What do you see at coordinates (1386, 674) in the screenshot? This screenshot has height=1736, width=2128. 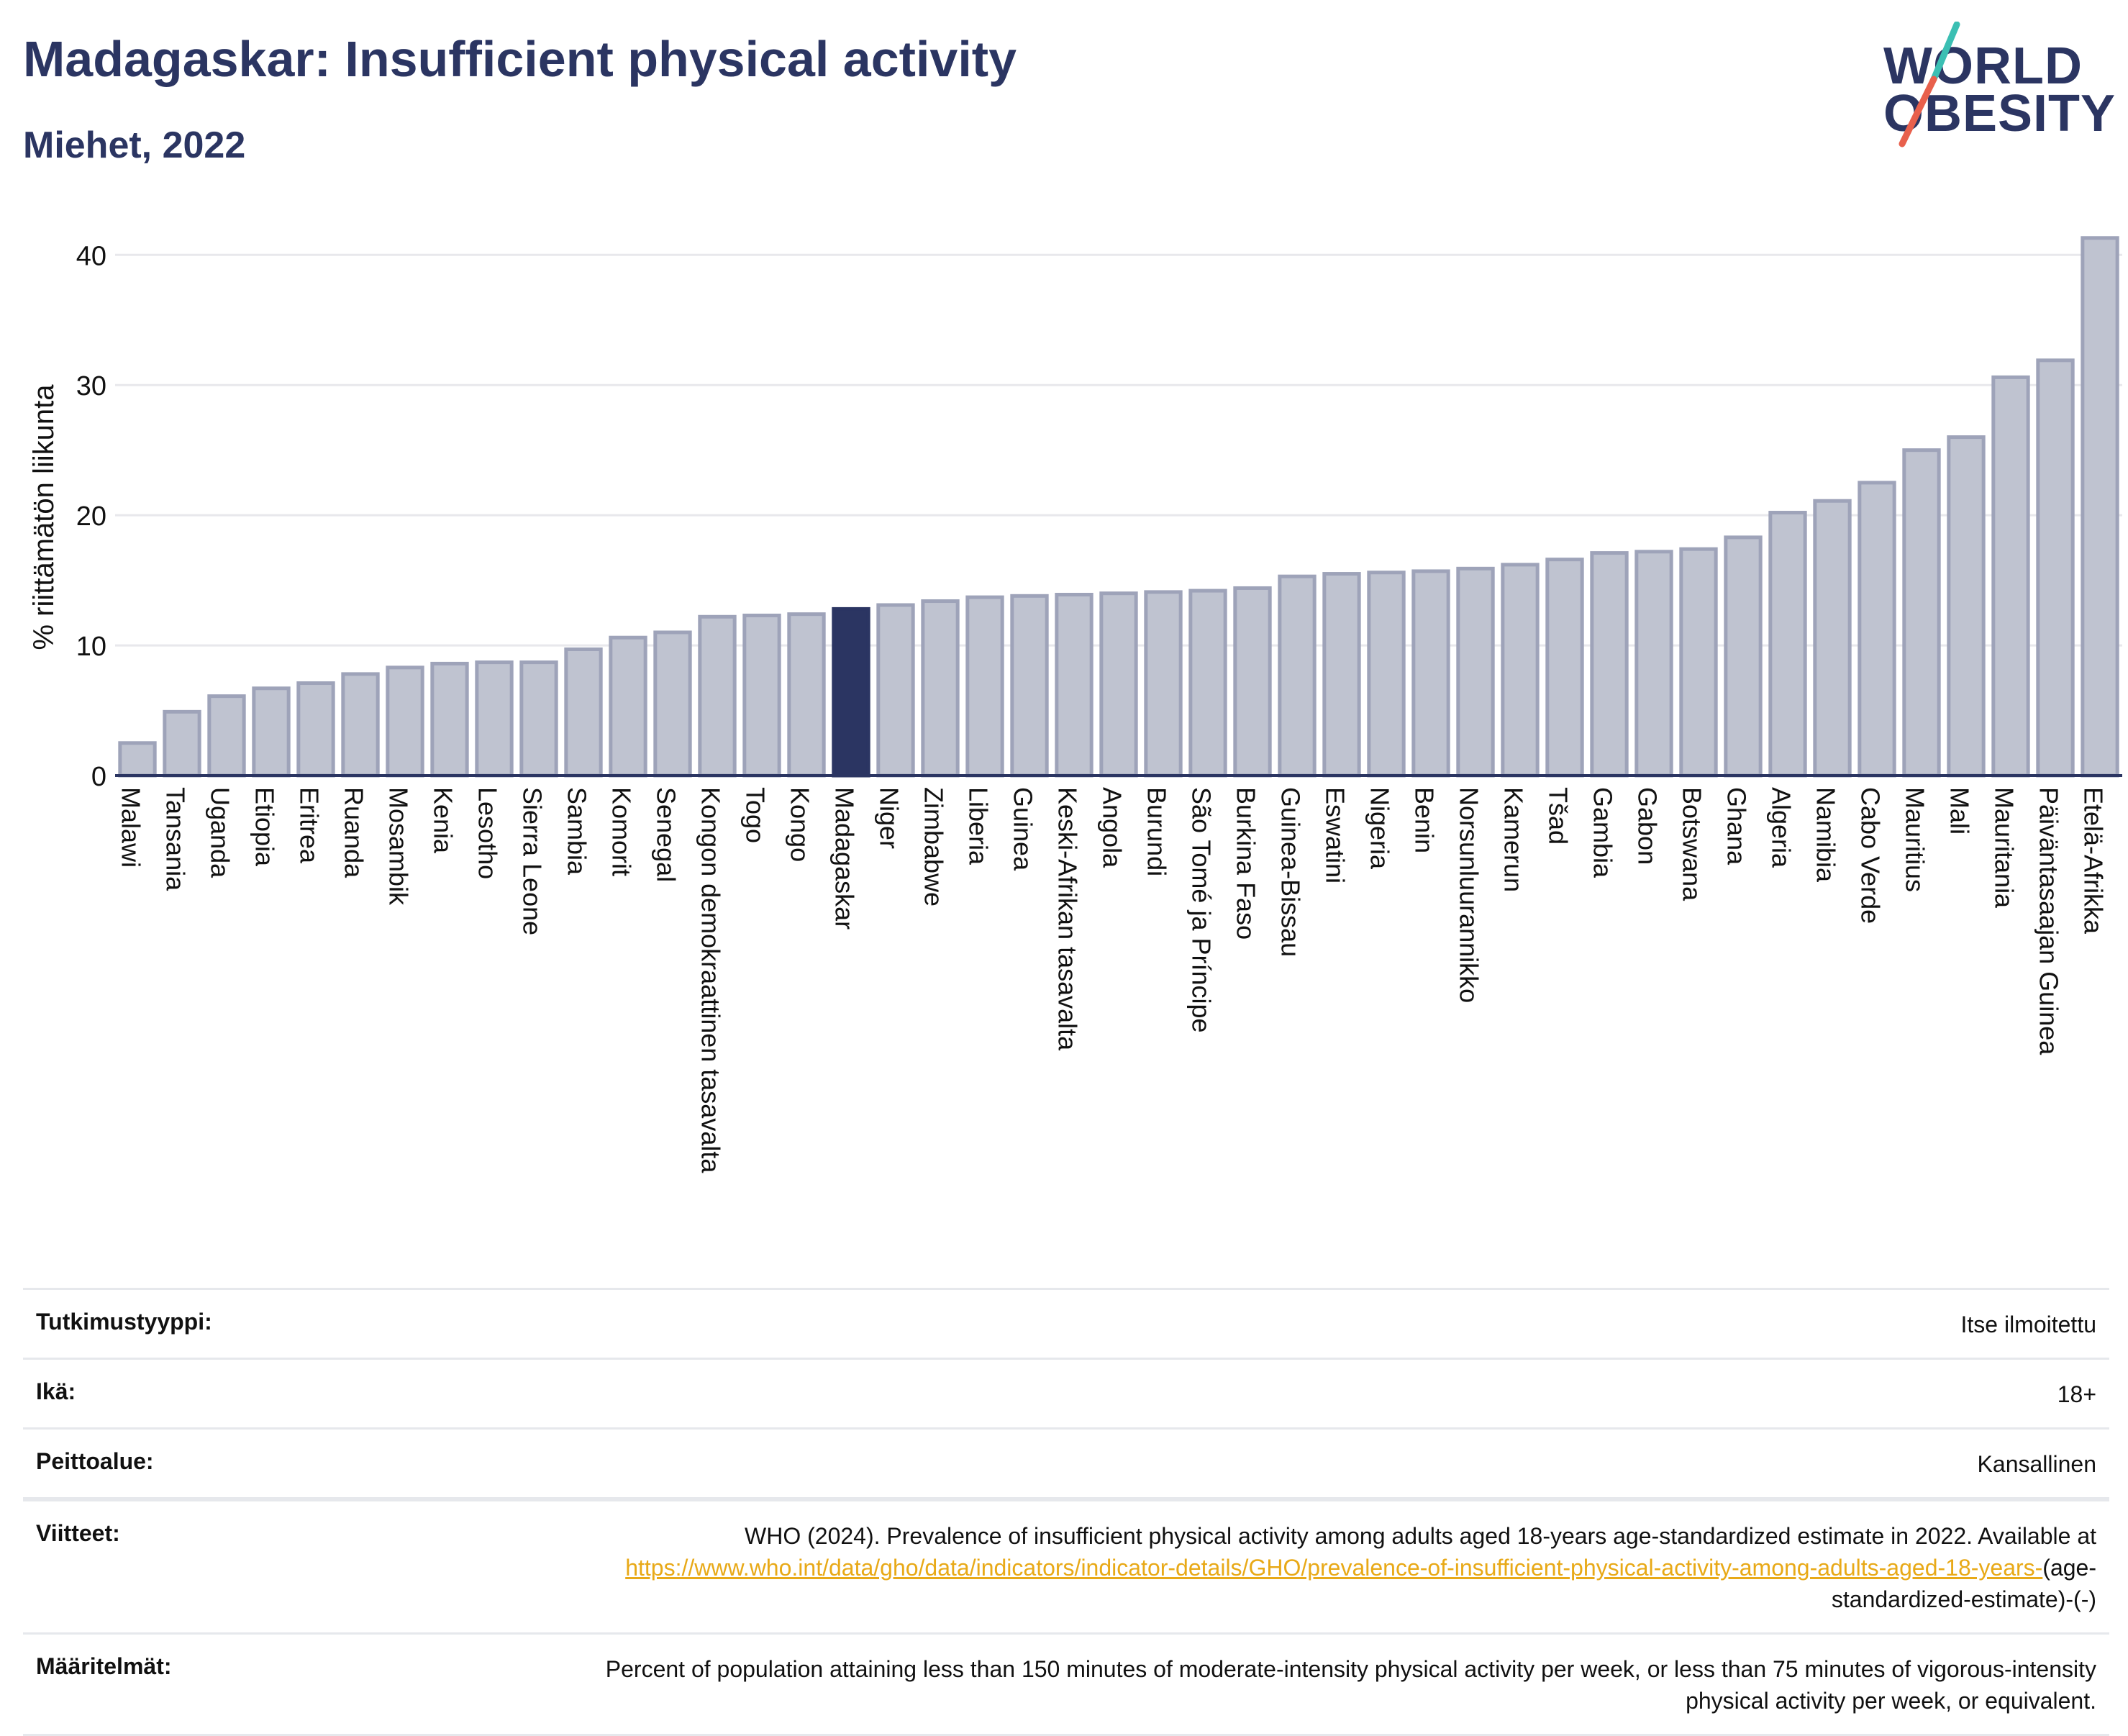 I see `bar-nigeria` at bounding box center [1386, 674].